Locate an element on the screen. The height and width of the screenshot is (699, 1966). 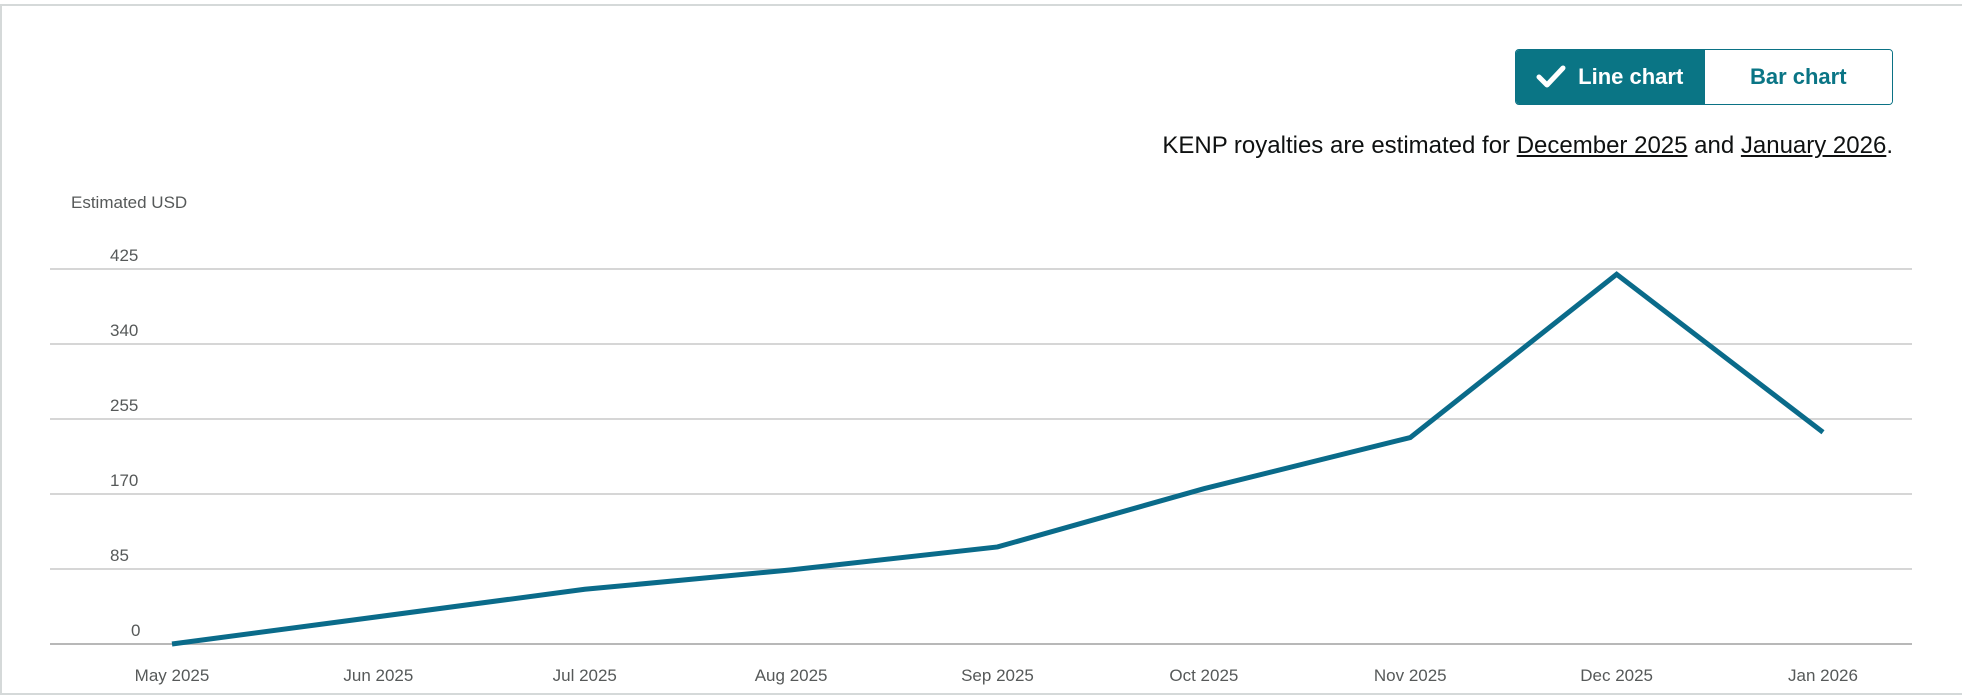
x-tick-label: Nov 2025 is located at coordinates (1410, 675).